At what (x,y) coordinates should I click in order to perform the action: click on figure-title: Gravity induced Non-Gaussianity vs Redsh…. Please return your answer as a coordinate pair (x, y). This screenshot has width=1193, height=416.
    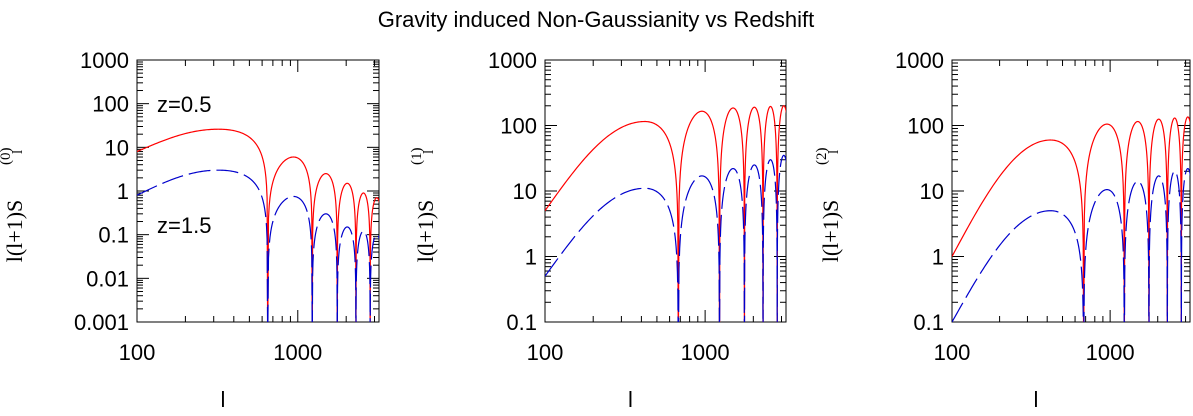
    Looking at the image, I should click on (596, 19).